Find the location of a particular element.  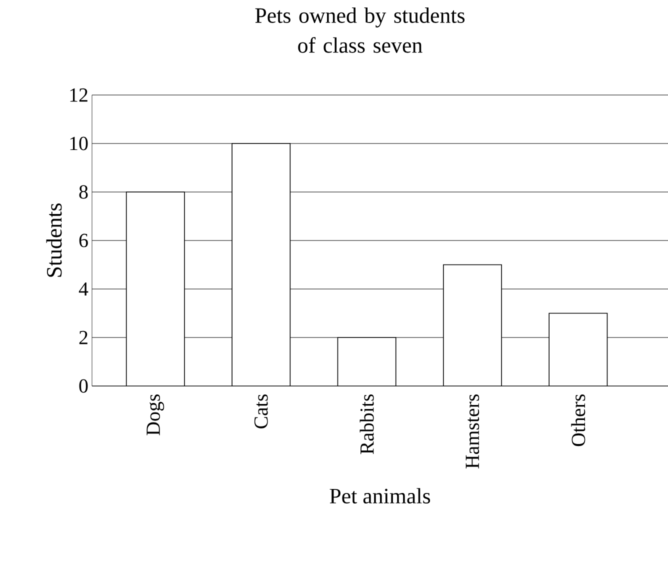

y-tick-label: 2 is located at coordinates (83, 337).